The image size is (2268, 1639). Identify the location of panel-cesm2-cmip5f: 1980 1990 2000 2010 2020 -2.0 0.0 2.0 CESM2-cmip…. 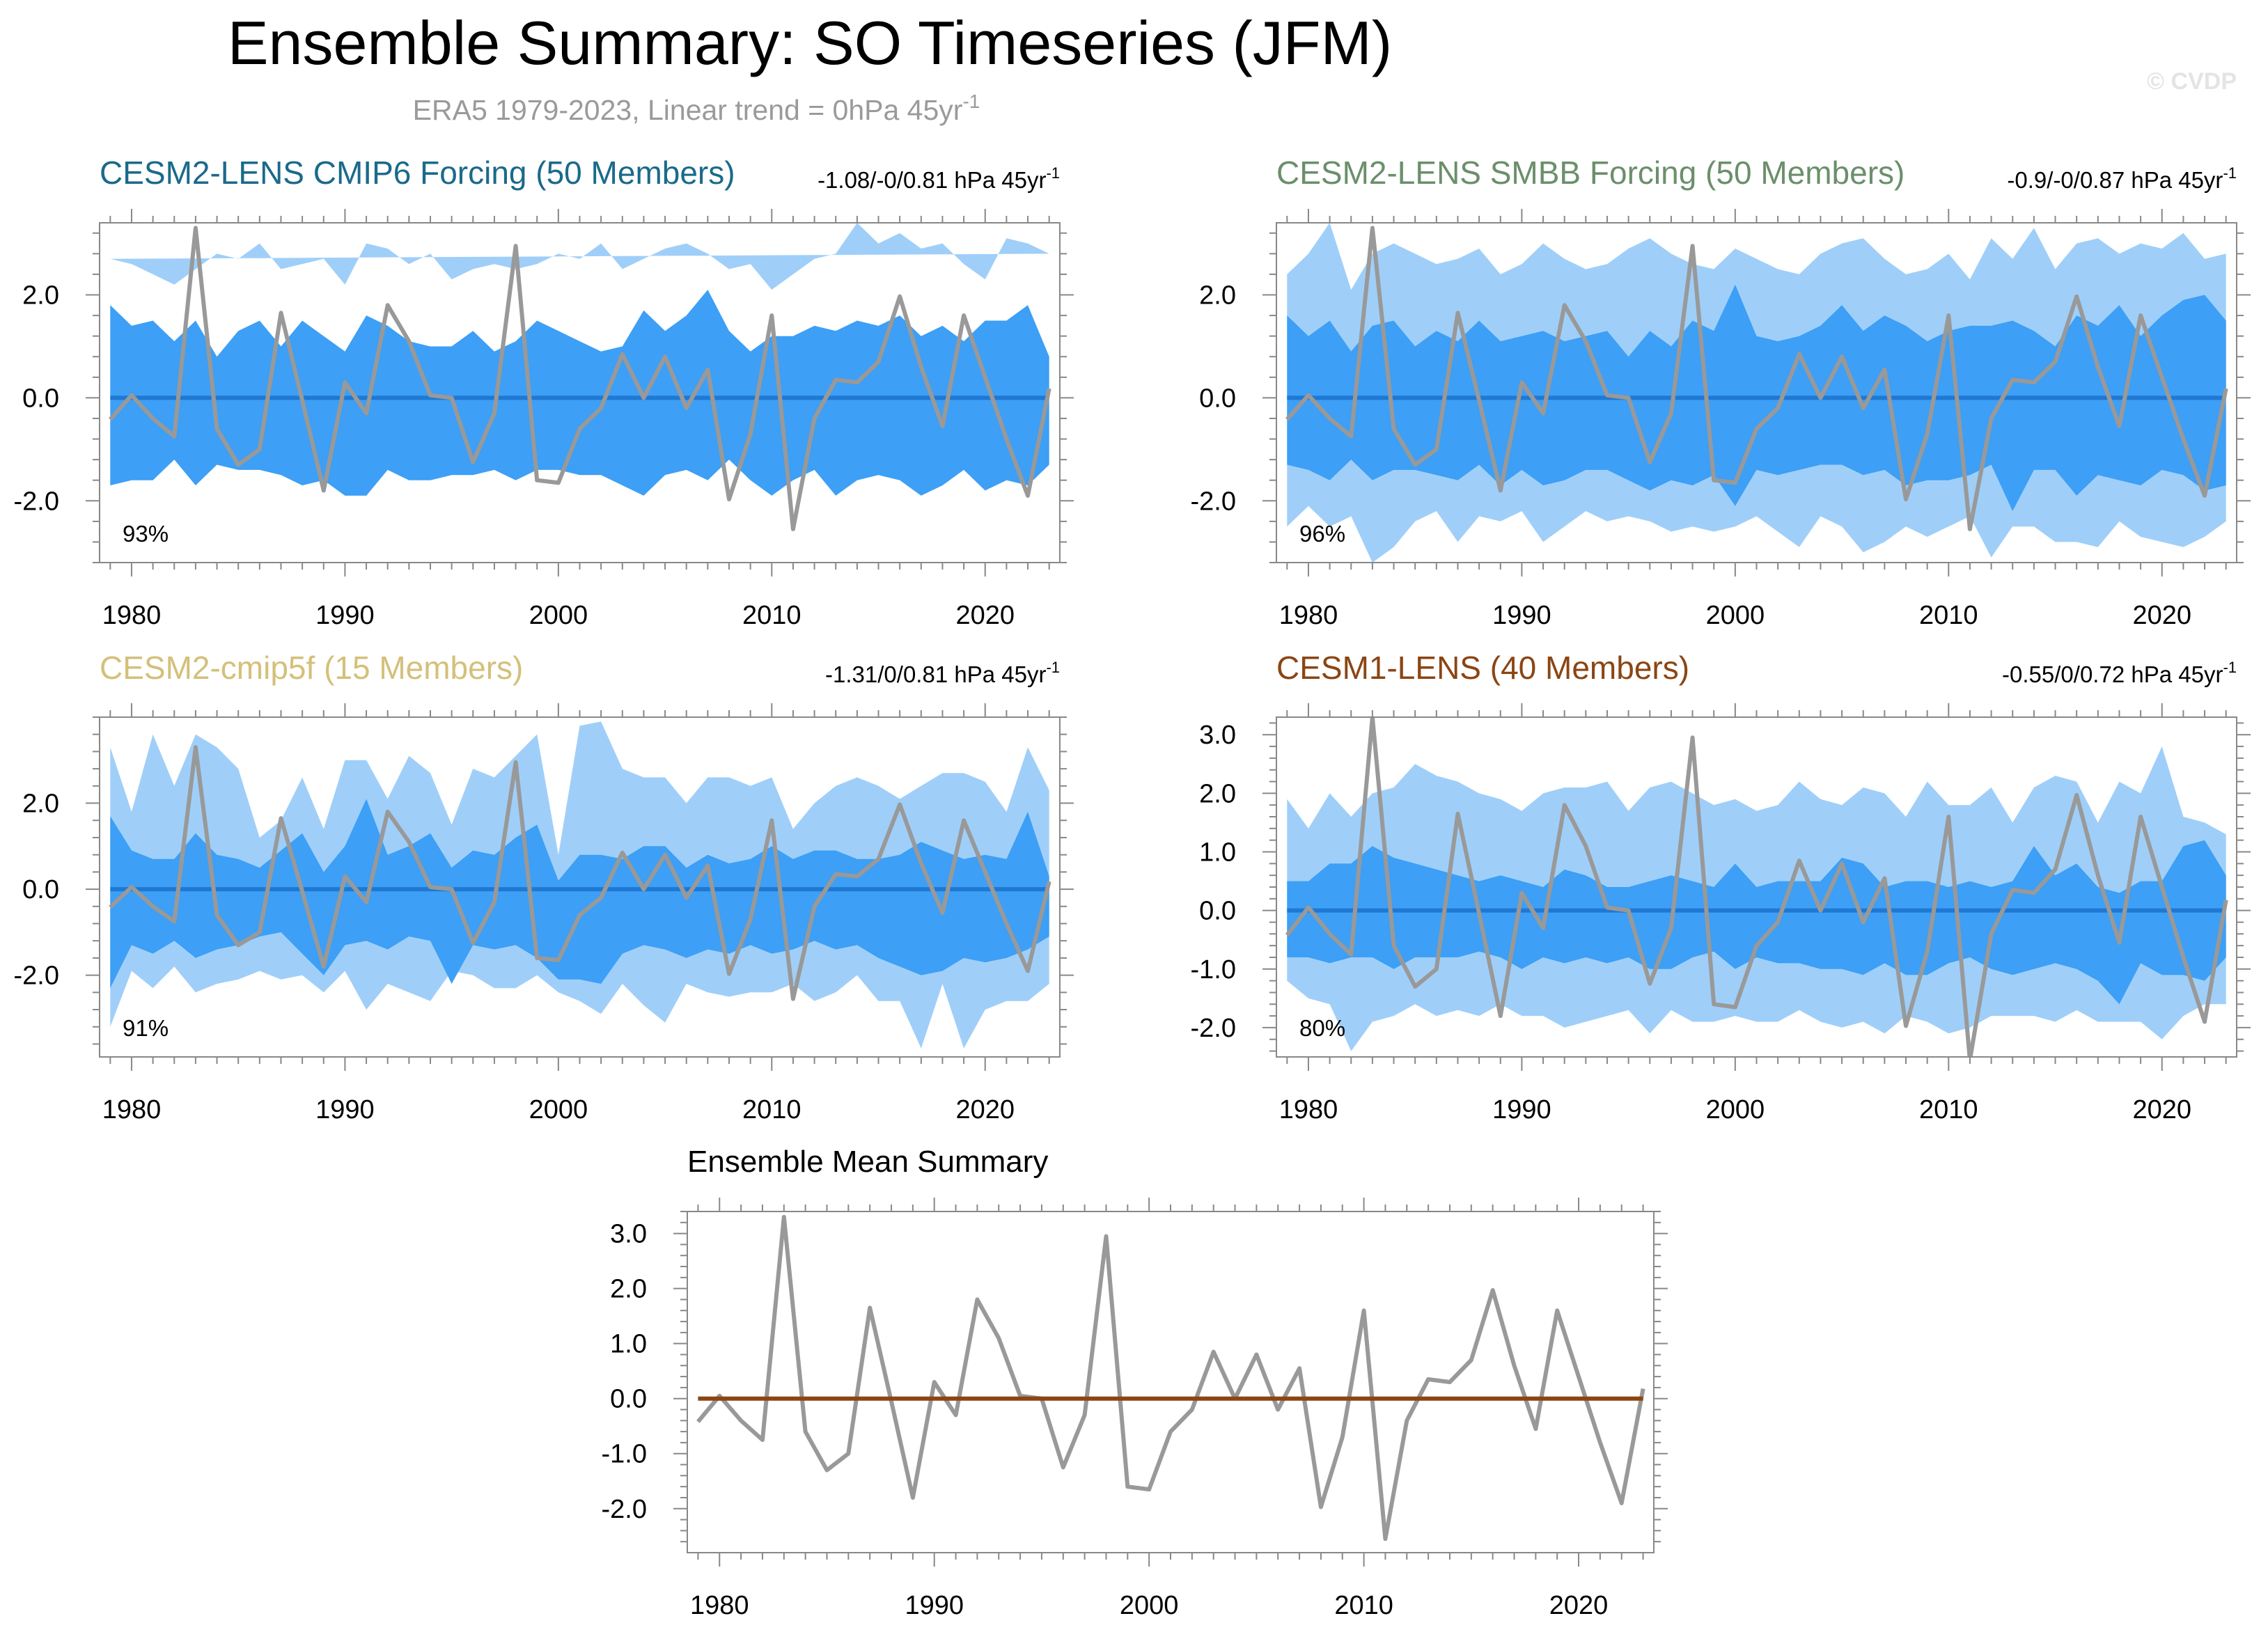
(544, 887).